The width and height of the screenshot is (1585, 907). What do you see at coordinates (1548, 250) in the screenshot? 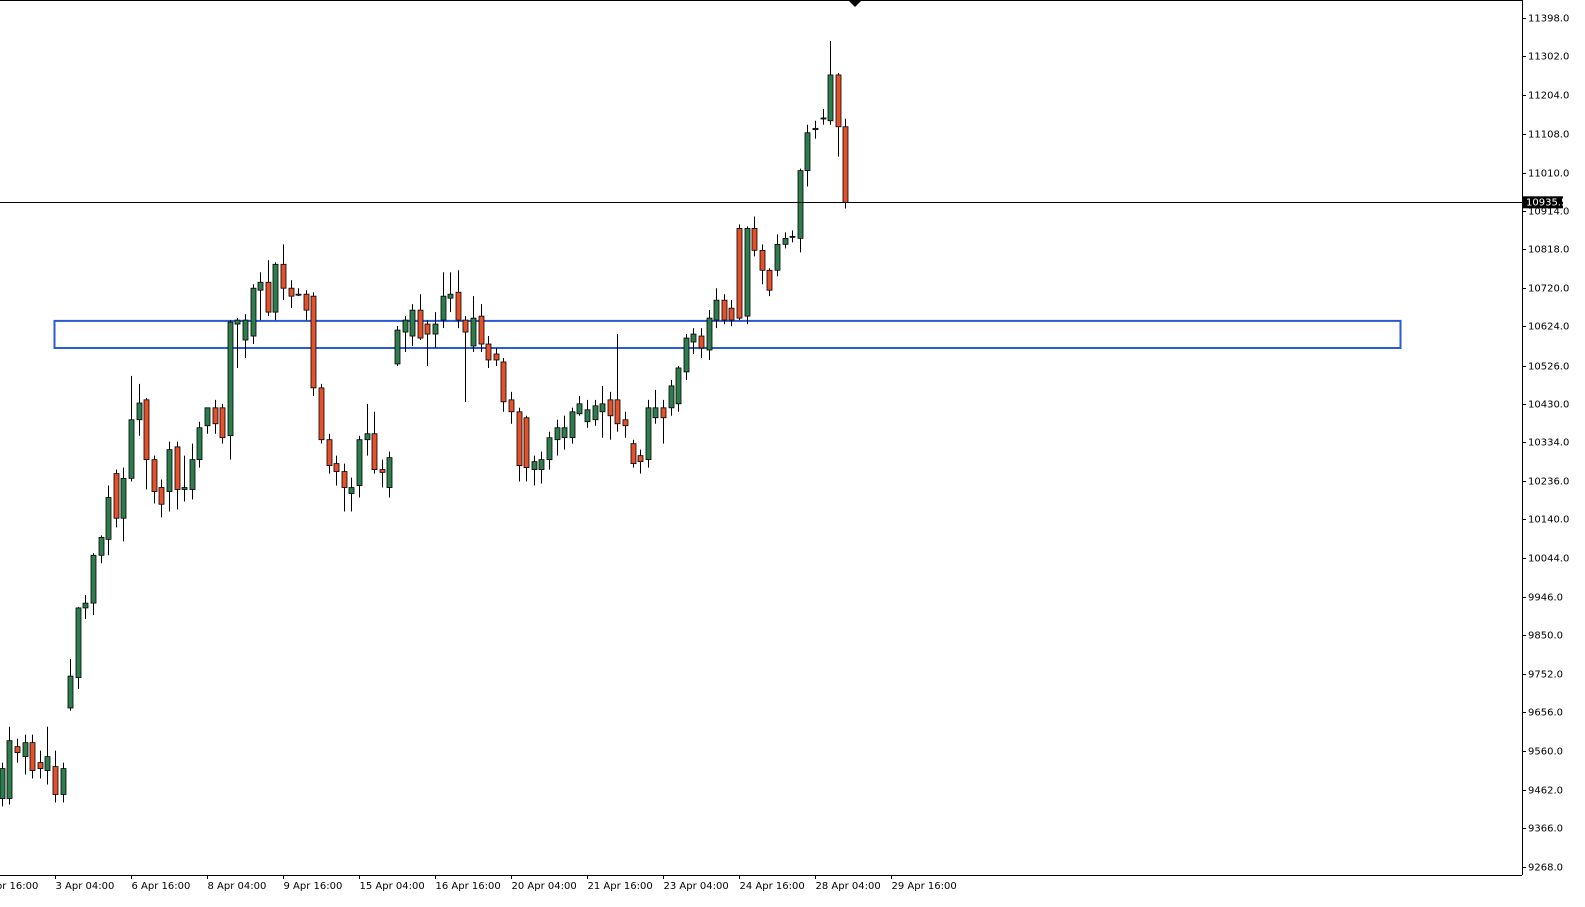
I see `y-tick-label: 10818.0` at bounding box center [1548, 250].